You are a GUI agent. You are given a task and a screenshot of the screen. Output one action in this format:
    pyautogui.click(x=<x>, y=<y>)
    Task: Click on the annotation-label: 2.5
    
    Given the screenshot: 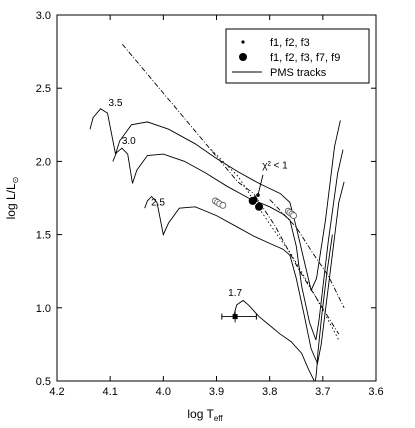 What is the action you would take?
    pyautogui.click(x=158, y=202)
    